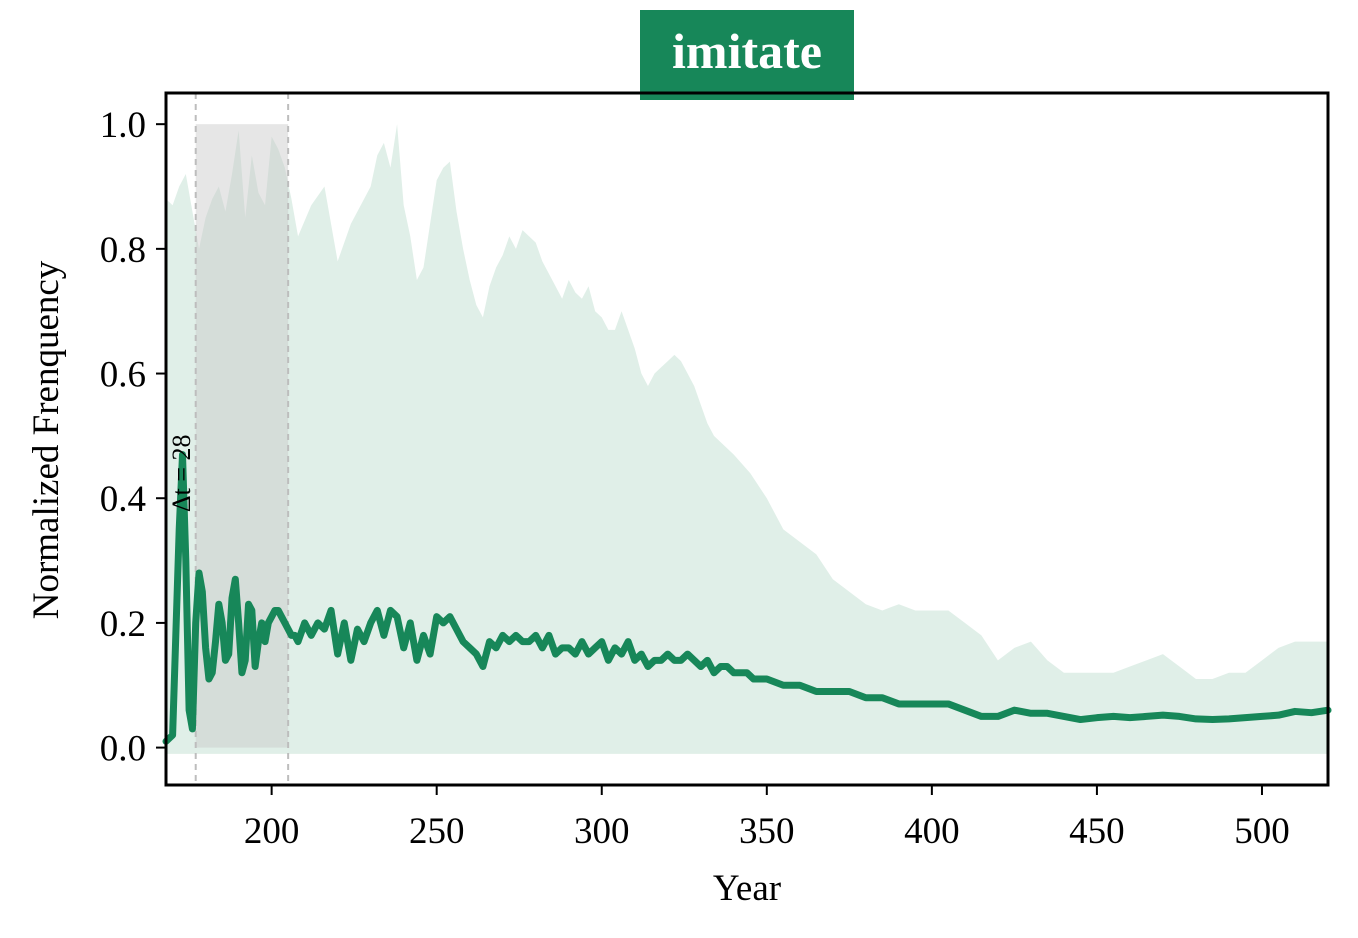  Describe the element at coordinates (747, 888) in the screenshot. I see `x-axis-label: Year` at that location.